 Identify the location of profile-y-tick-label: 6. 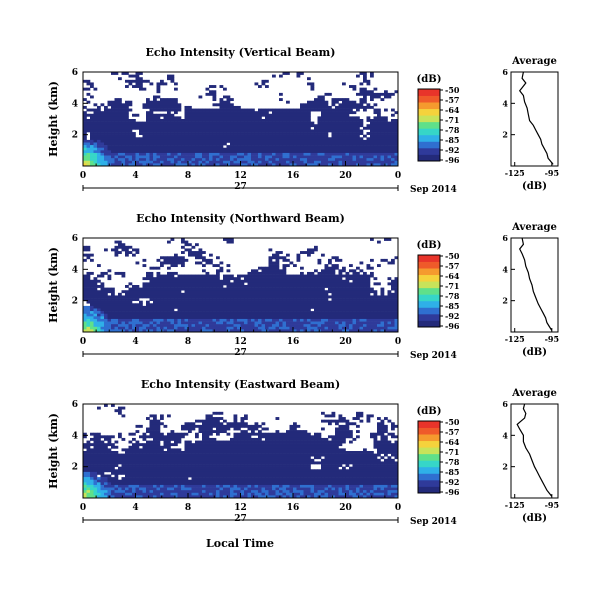
(505, 238).